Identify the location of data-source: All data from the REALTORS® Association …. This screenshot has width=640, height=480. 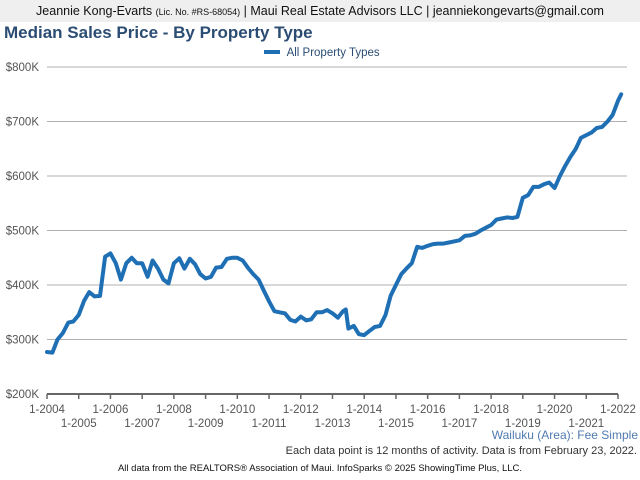
(320, 468).